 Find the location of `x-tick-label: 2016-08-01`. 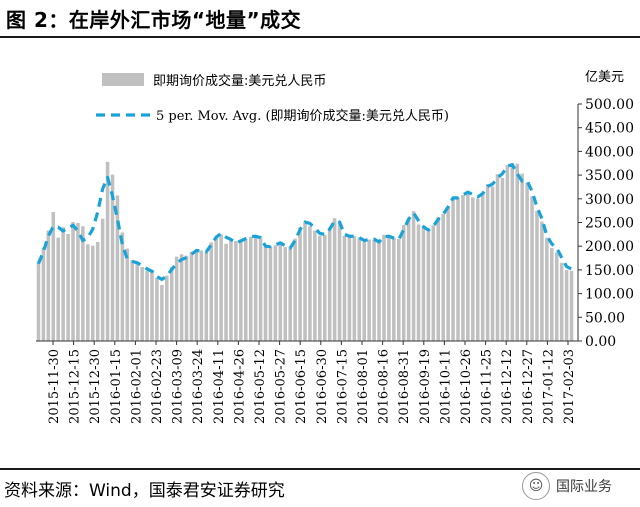

x-tick-label: 2016-08-01 is located at coordinates (363, 386).